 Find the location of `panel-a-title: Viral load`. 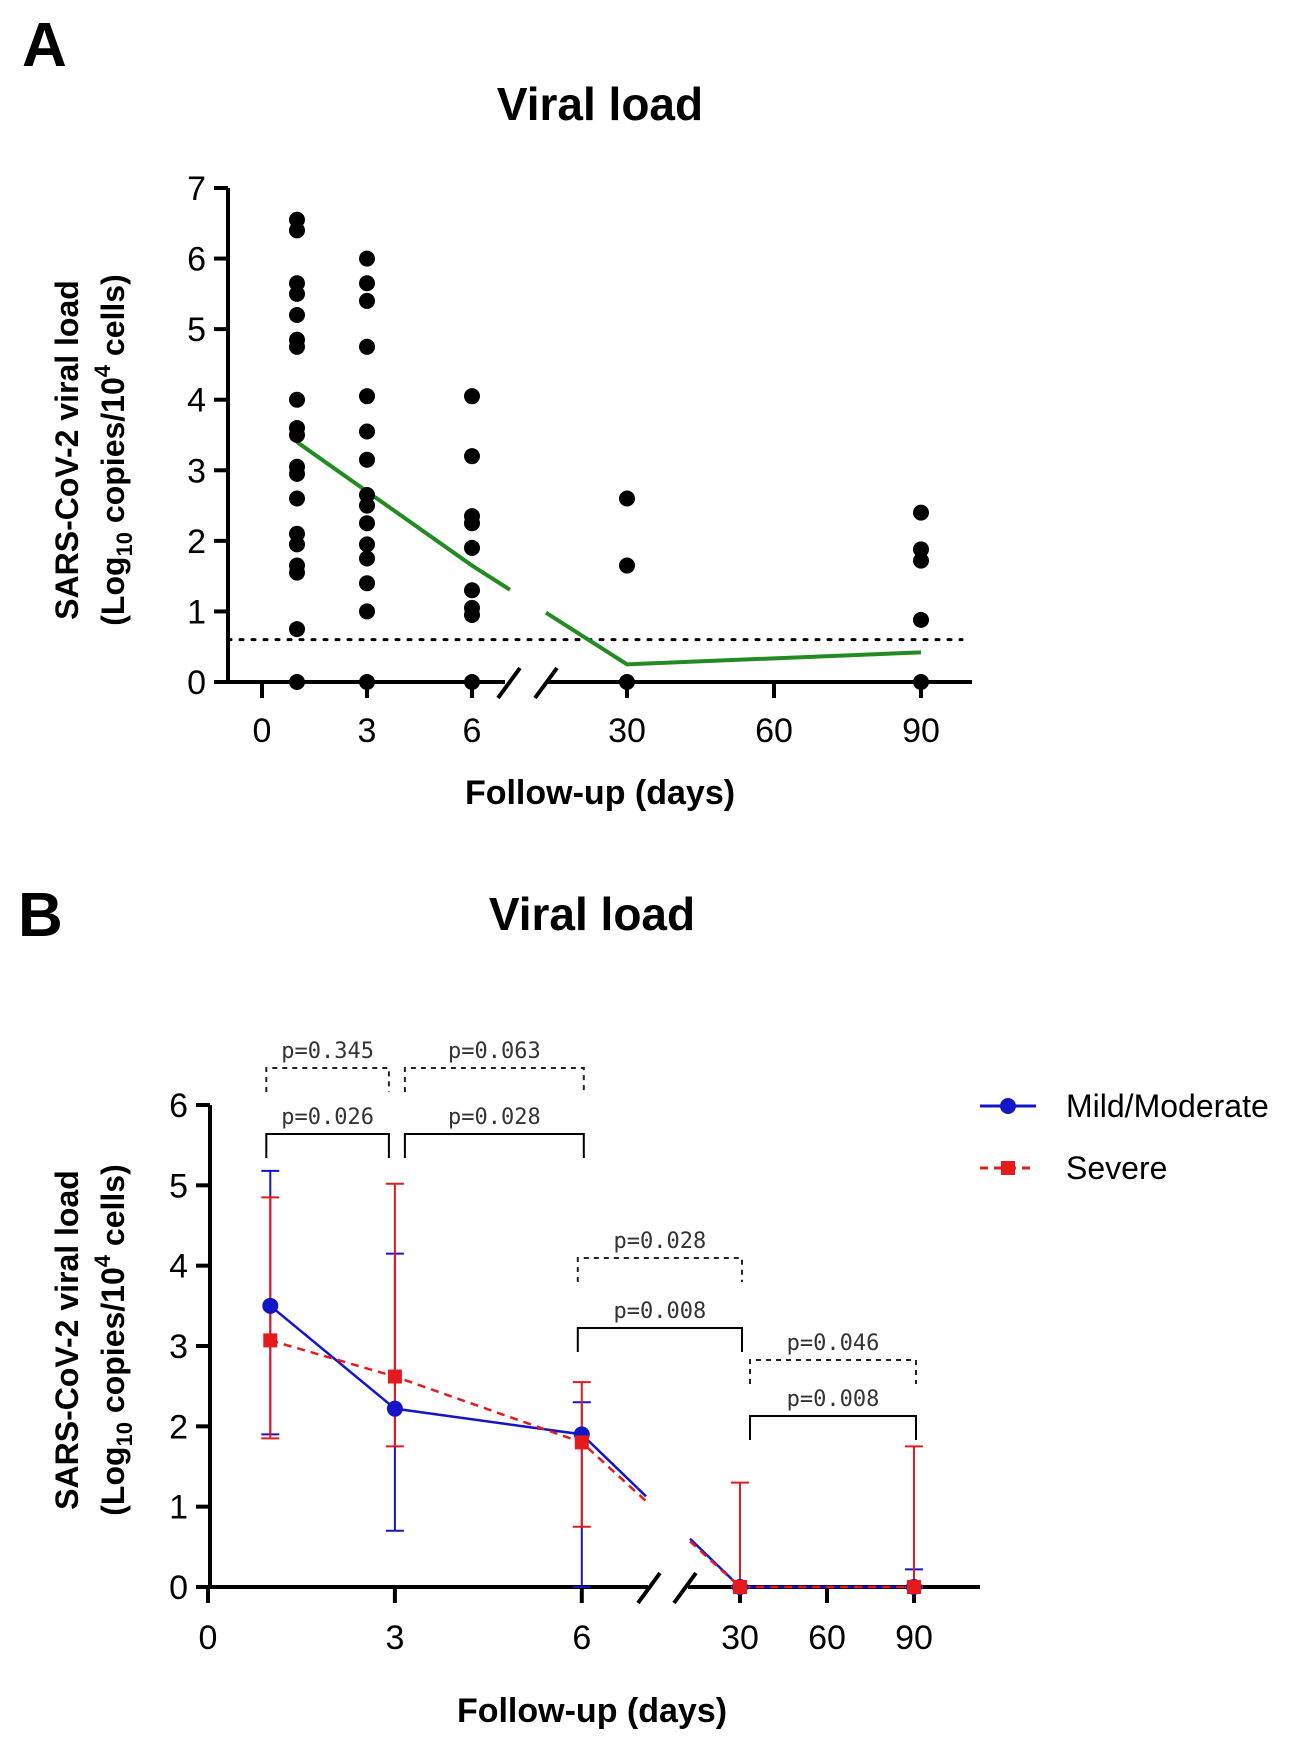

panel-a-title: Viral load is located at coordinates (600, 104).